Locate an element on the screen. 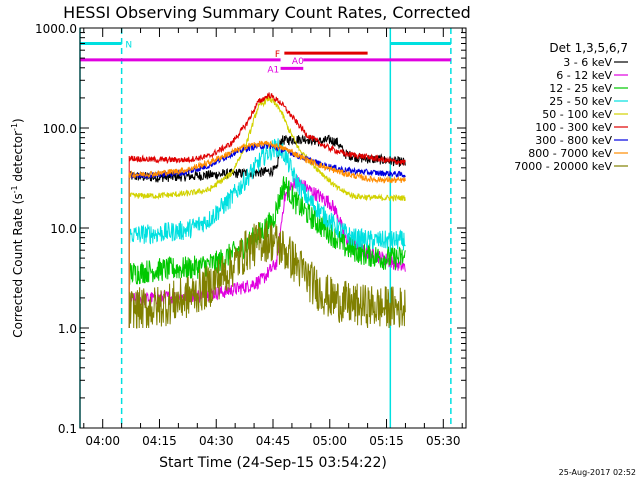 Image resolution: width=640 pixels, height=480 pixels. legend-label: 12 - 25 keV is located at coordinates (580, 88).